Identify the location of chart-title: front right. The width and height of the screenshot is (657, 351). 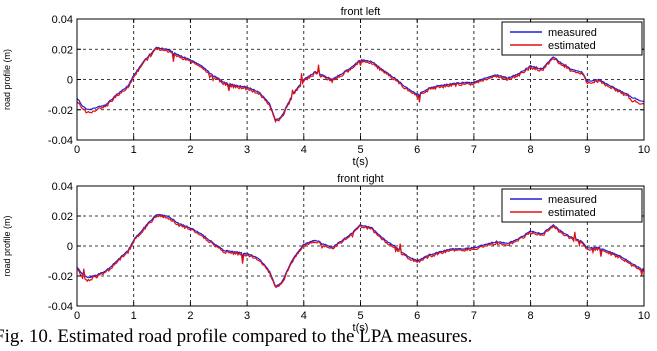
(360, 179).